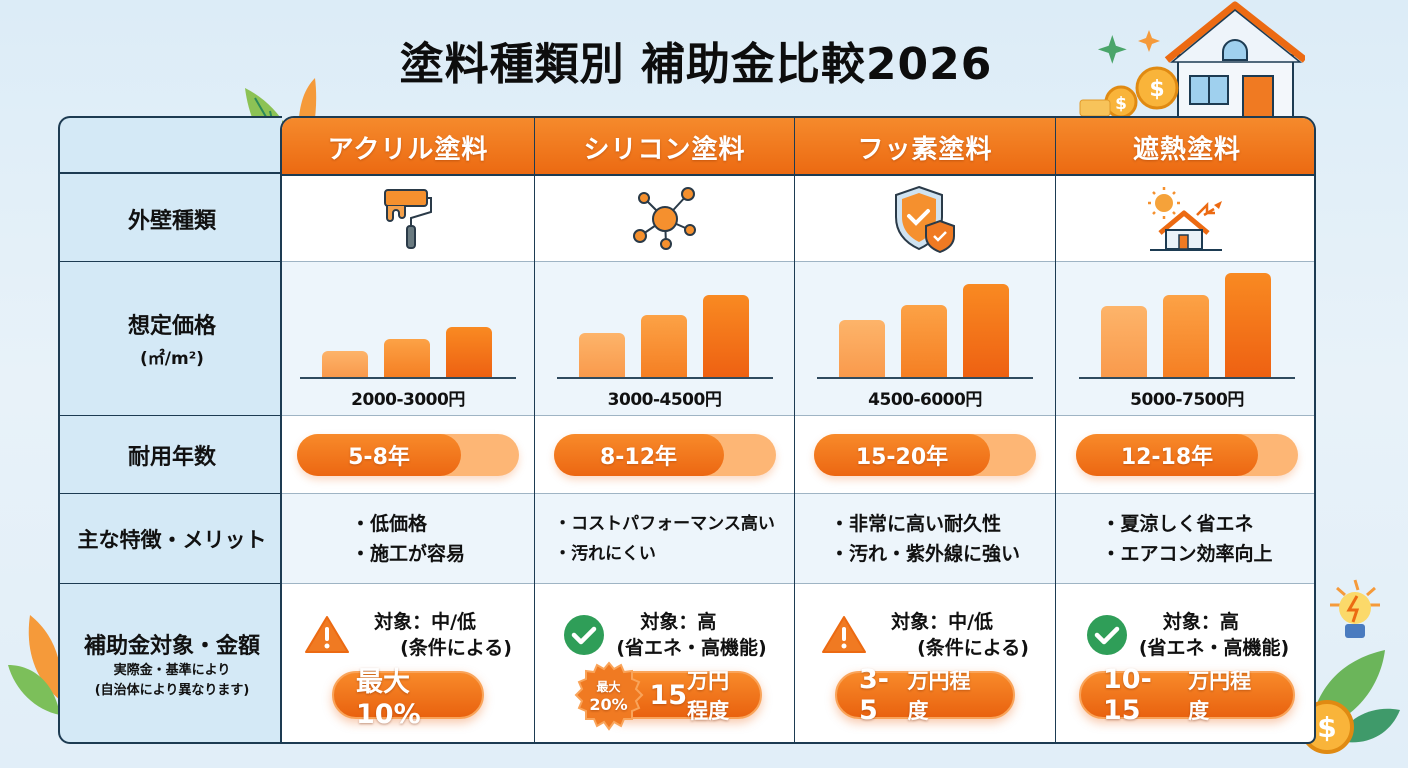  What do you see at coordinates (408, 698) in the screenshot?
I see `subsidy-amount: 最大10%` at bounding box center [408, 698].